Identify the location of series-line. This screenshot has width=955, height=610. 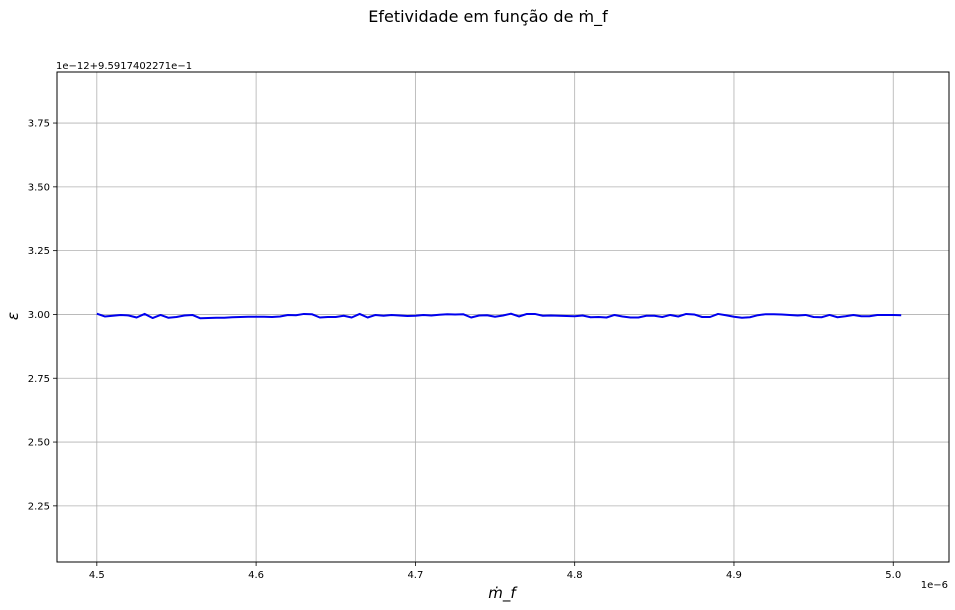
(499, 316).